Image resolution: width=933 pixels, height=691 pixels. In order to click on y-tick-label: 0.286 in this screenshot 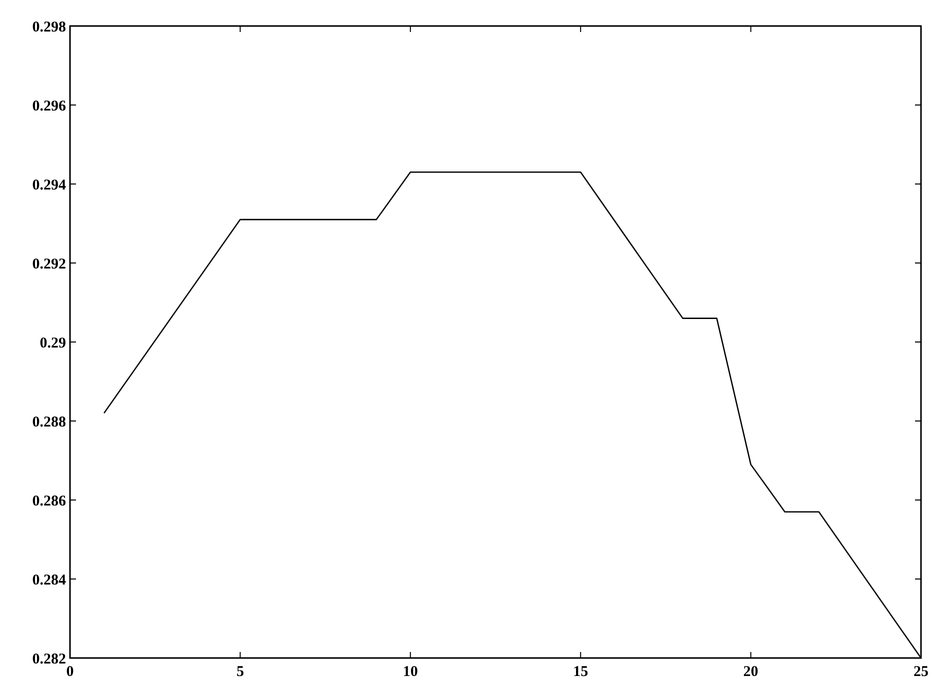, I will do `click(49, 501)`.